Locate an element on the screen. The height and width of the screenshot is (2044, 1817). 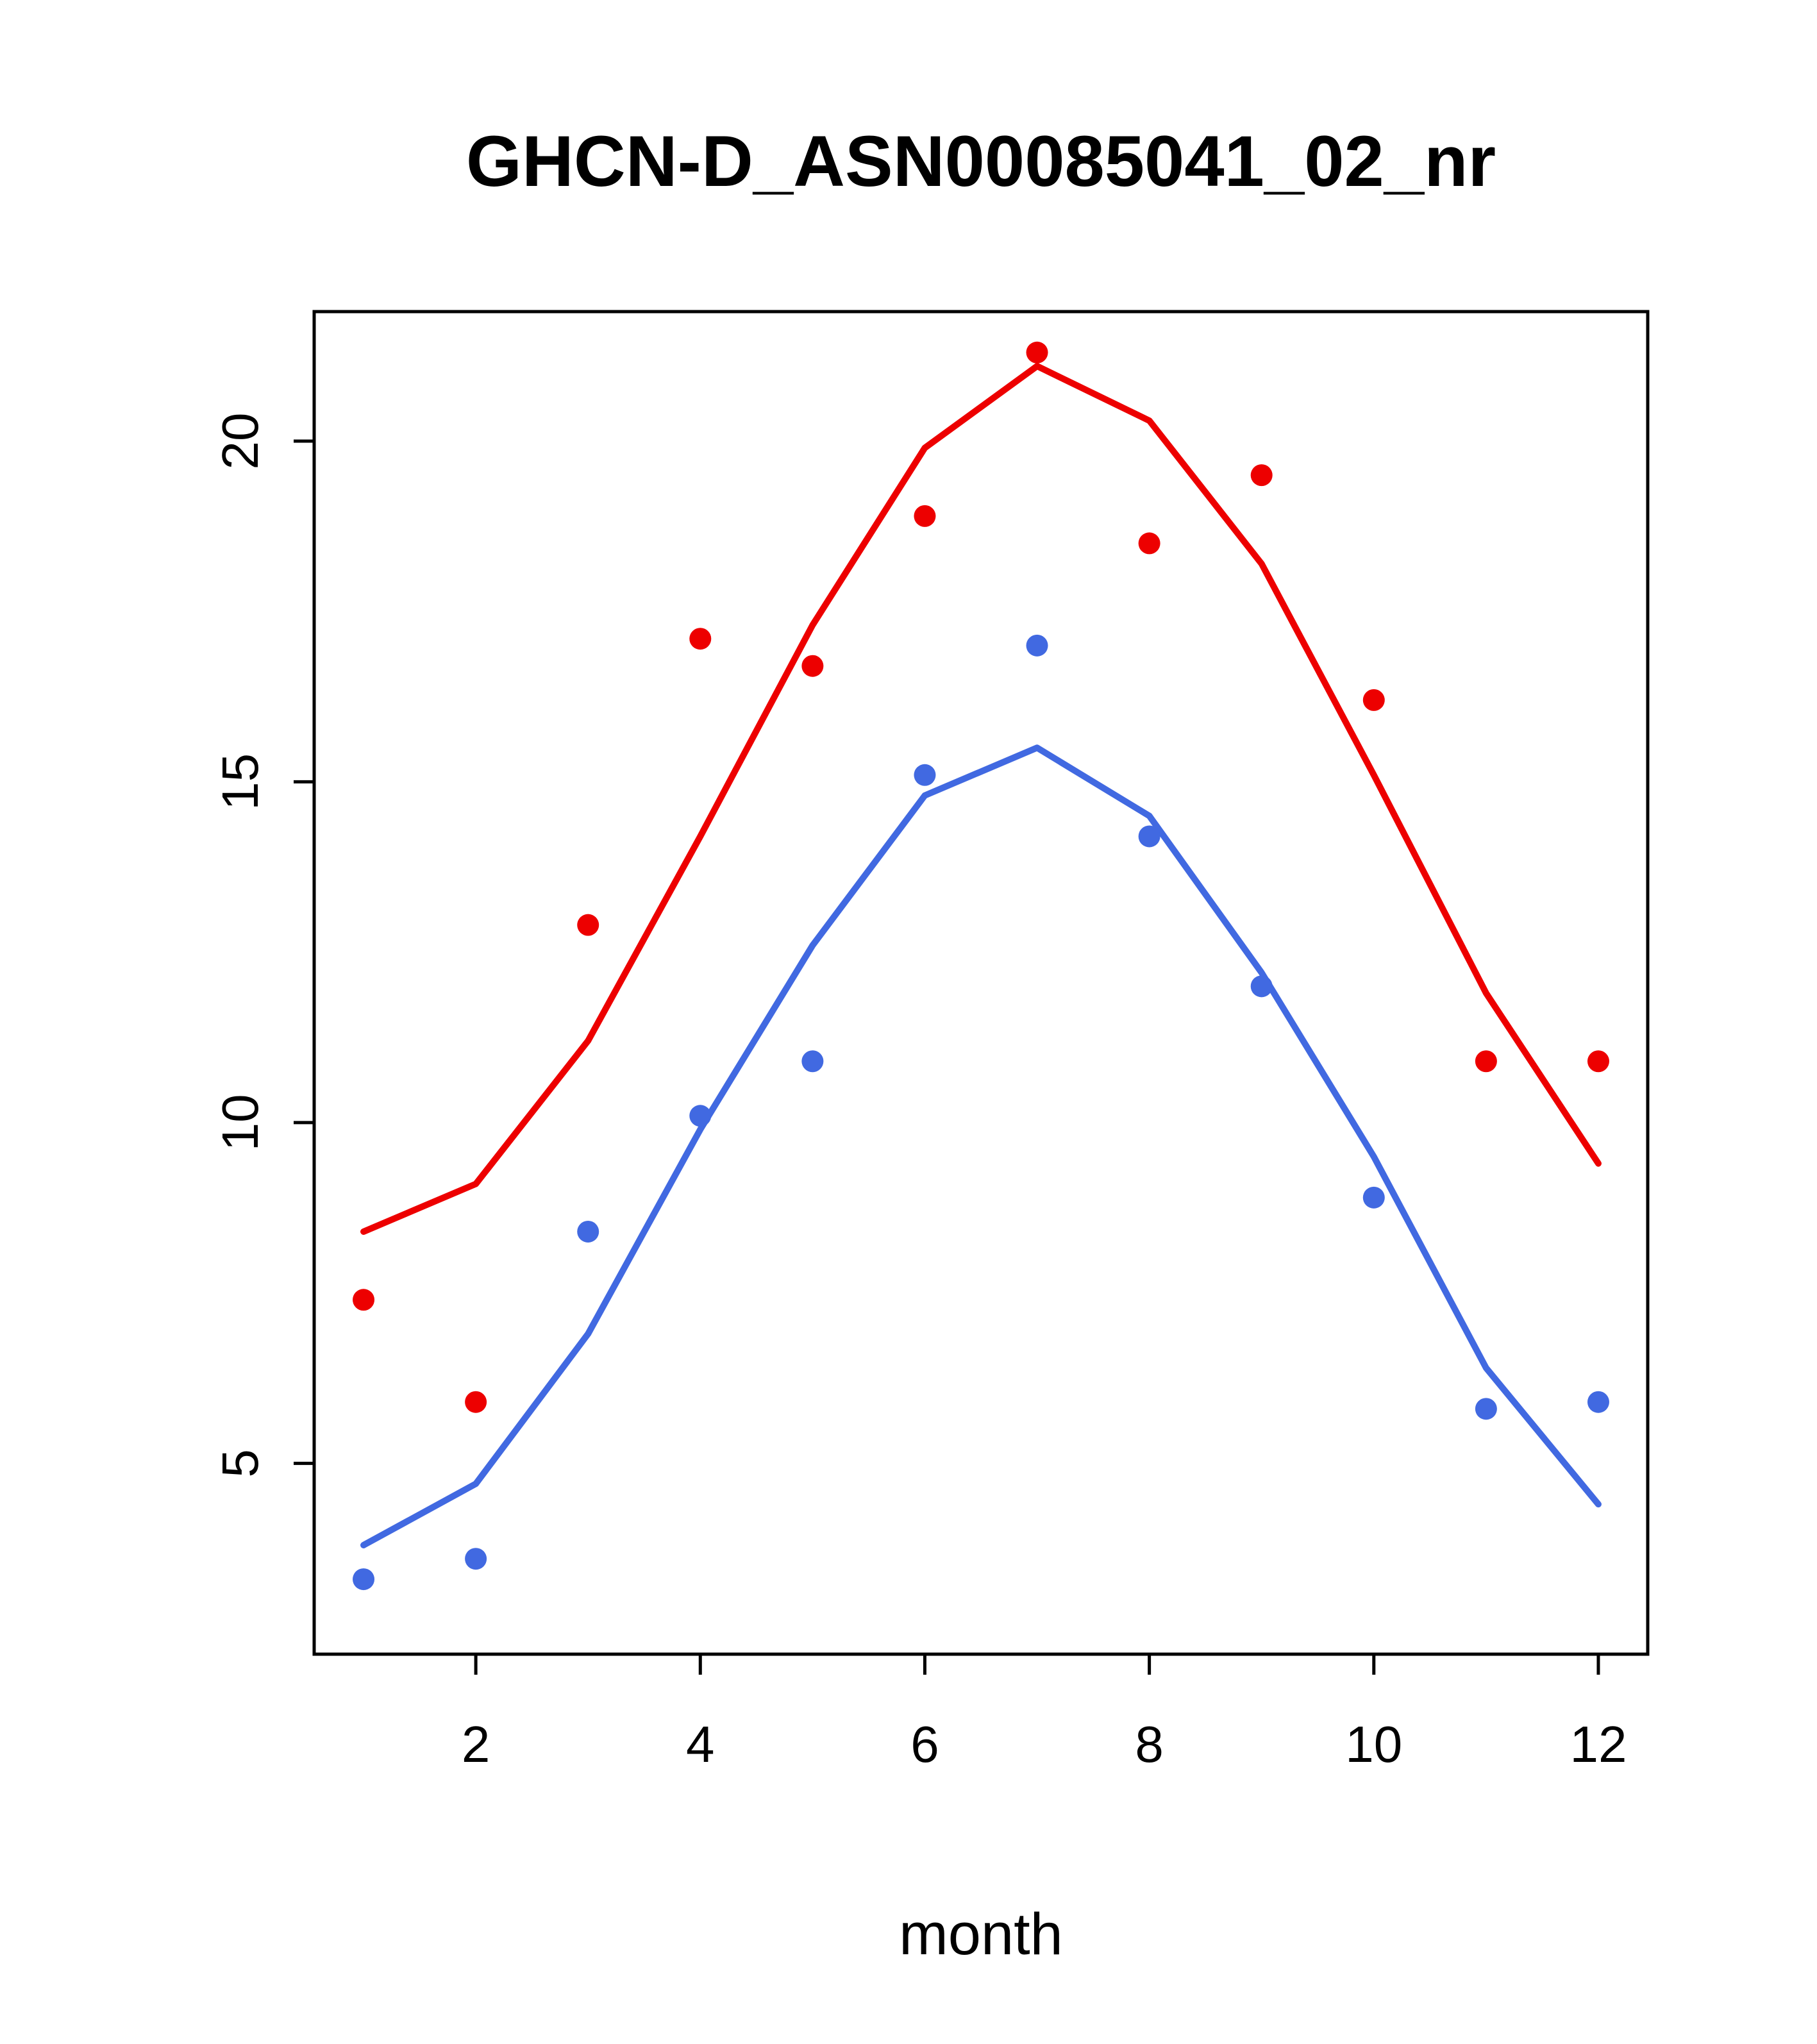
x-tick-label: 8 is located at coordinates (1149, 1744).